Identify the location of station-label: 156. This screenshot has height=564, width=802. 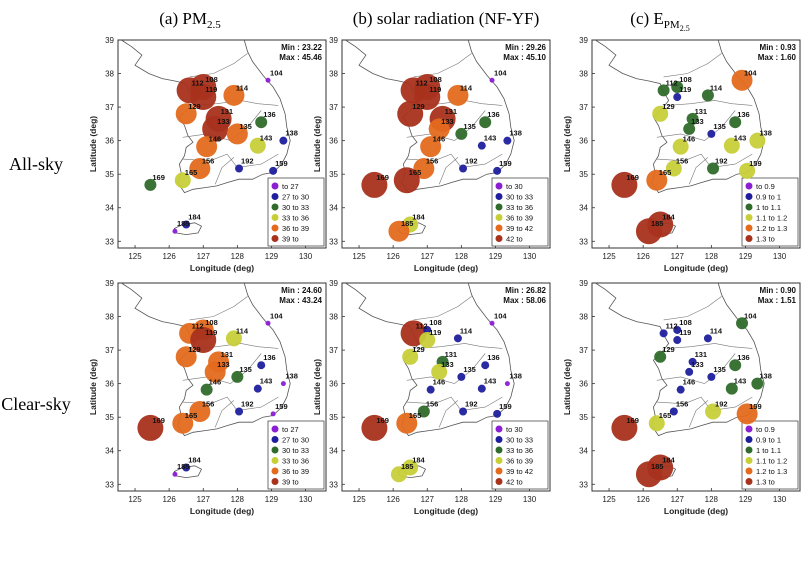
(208, 160).